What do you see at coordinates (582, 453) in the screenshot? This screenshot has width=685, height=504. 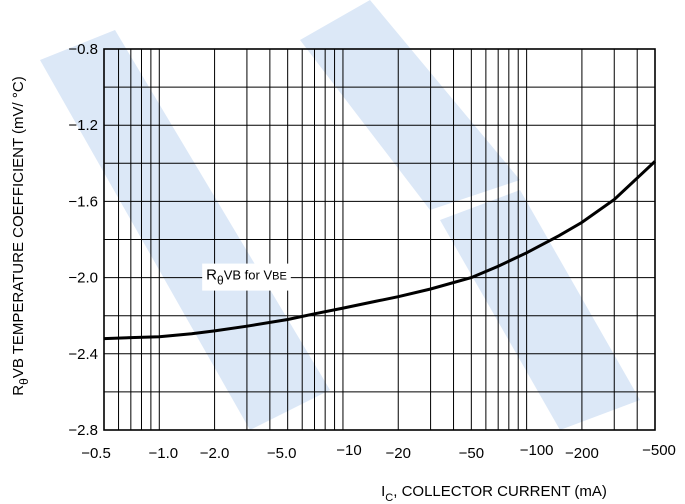 I see `x-tick-label-8: −200` at bounding box center [582, 453].